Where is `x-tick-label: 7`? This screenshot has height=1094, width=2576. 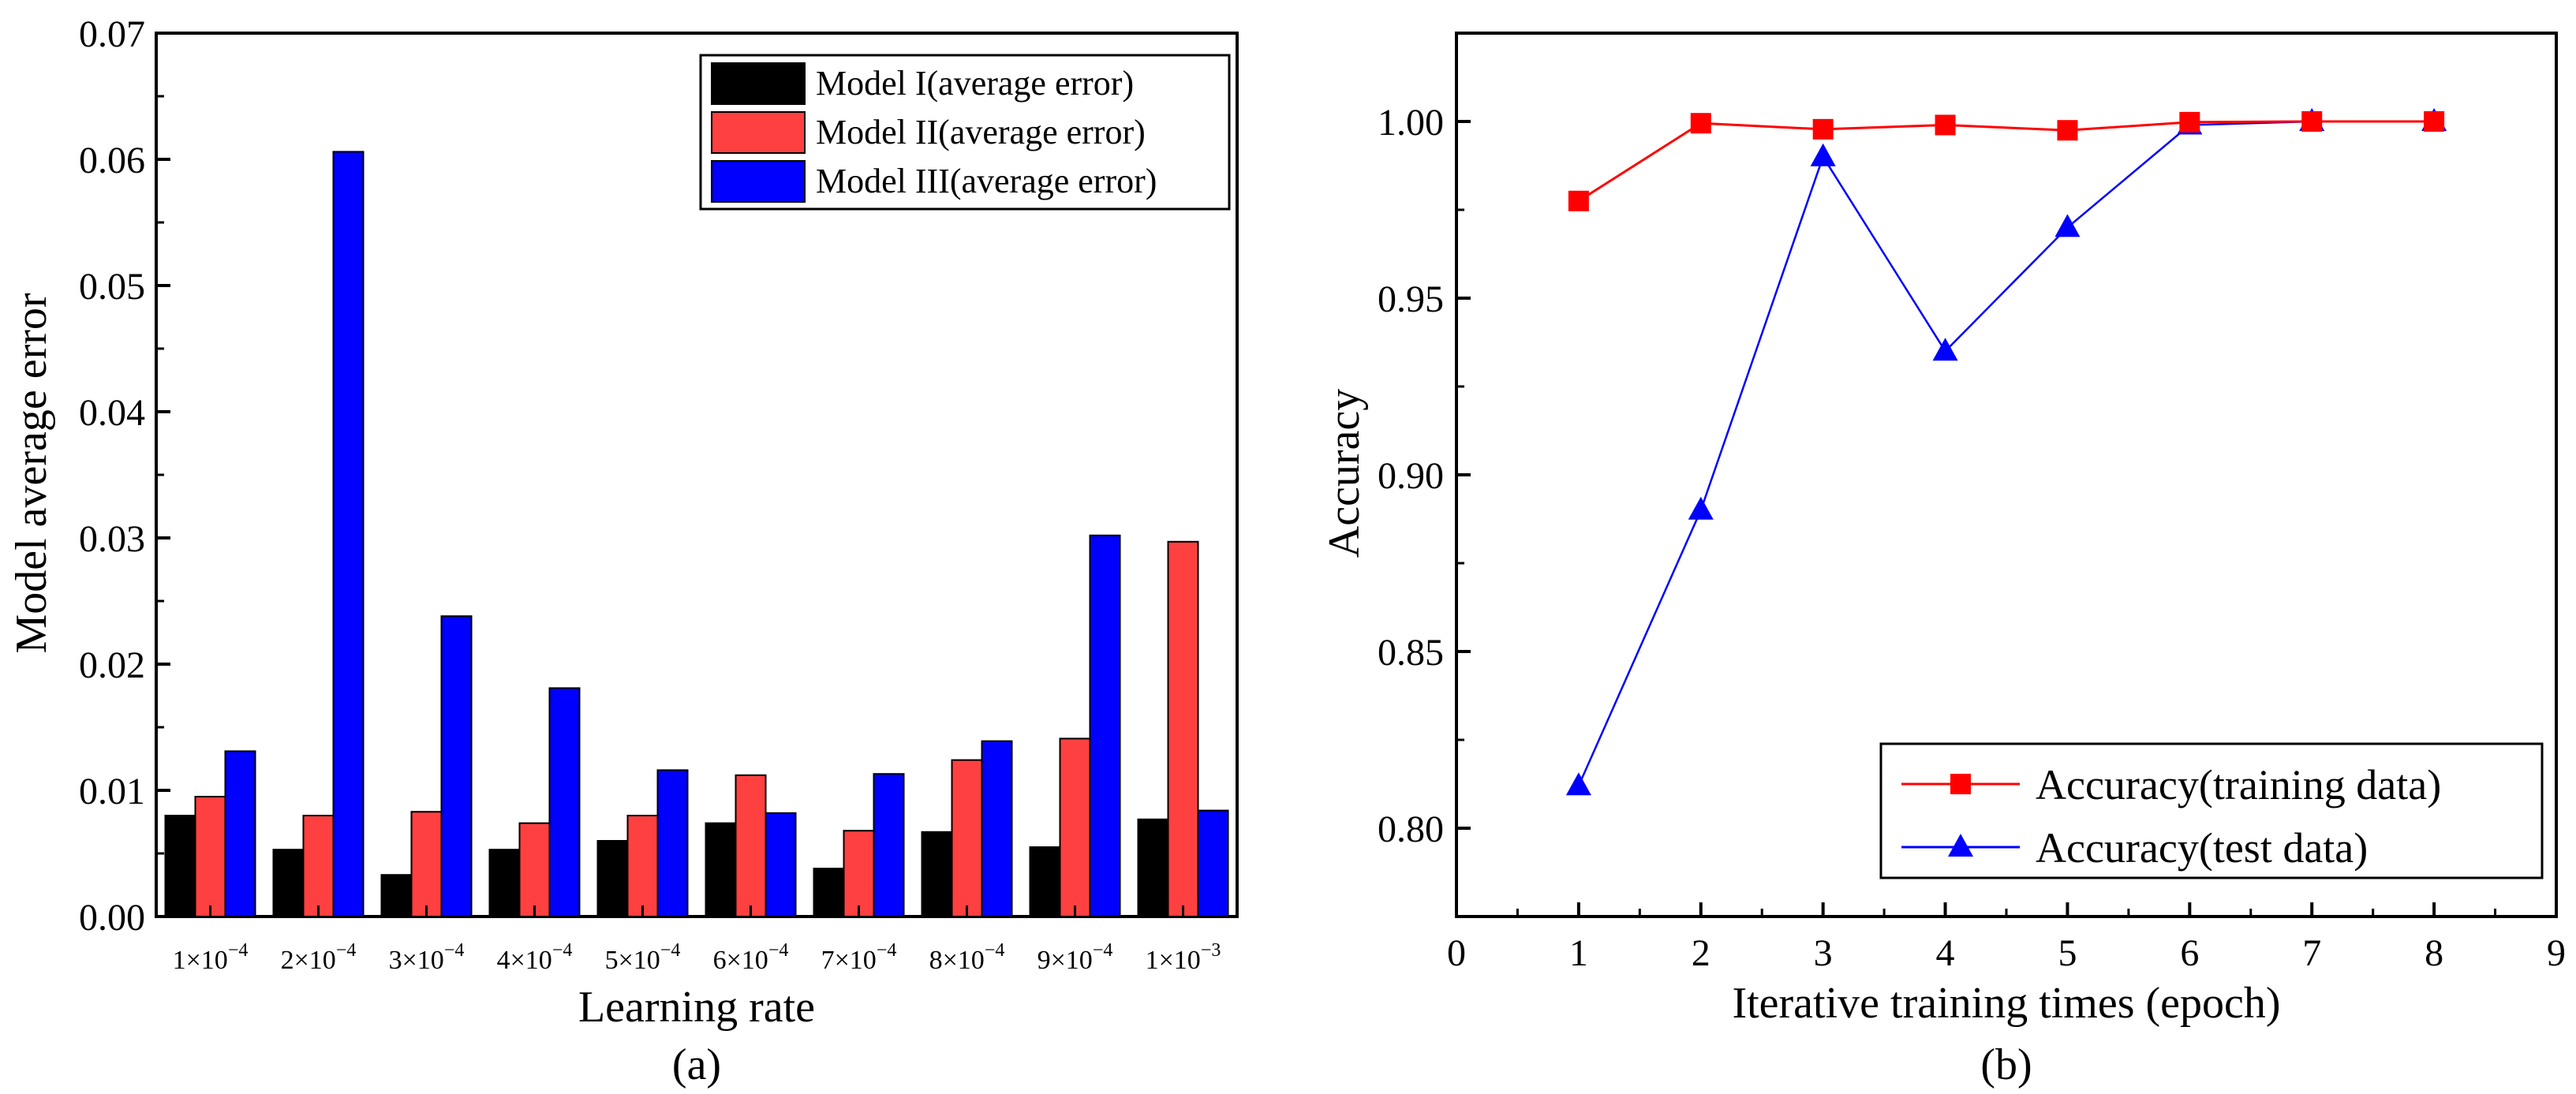 x-tick-label: 7 is located at coordinates (2311, 953).